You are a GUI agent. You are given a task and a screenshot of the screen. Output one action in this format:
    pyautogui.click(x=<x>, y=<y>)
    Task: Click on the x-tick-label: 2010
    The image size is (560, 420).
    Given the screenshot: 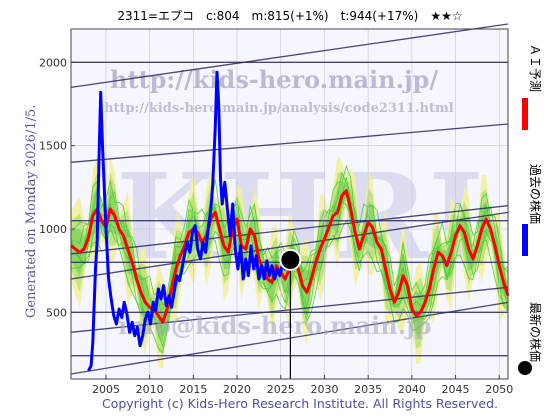 What is the action you would take?
    pyautogui.click(x=150, y=389)
    